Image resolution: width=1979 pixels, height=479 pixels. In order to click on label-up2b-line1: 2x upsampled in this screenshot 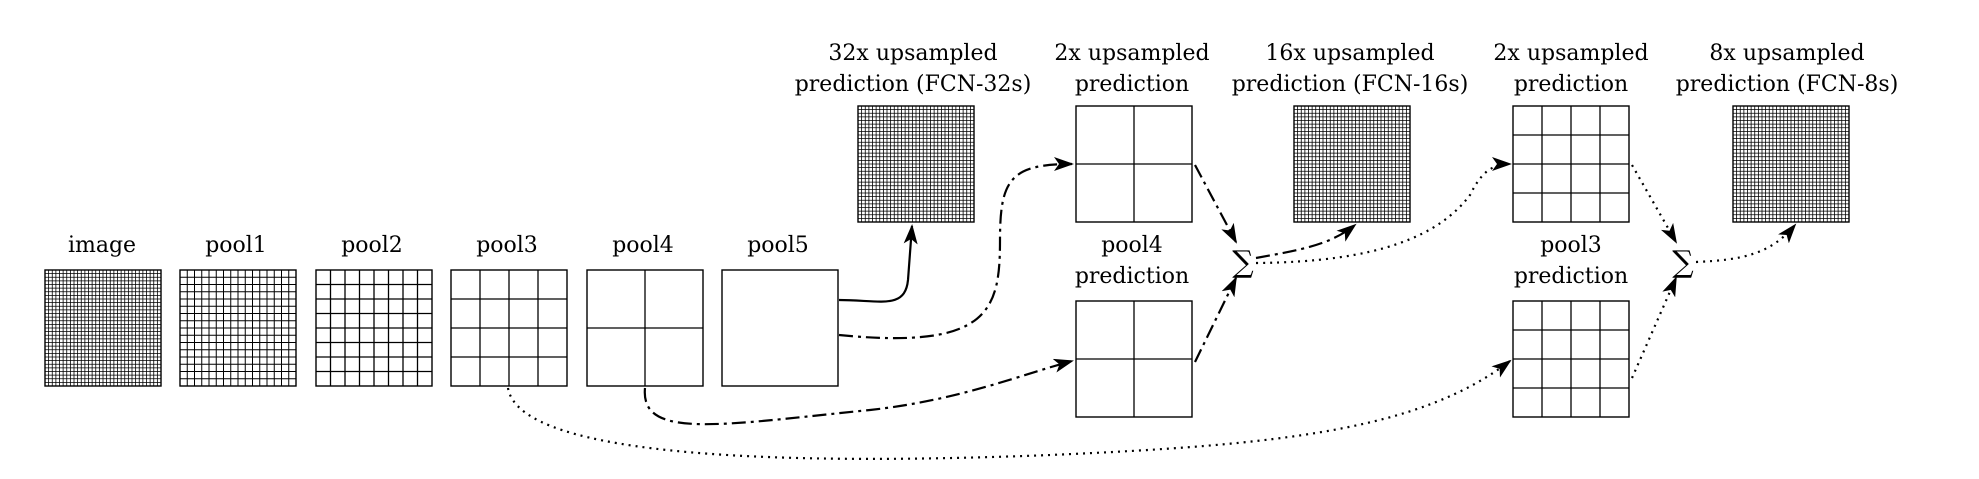, I will do `click(1570, 53)`.